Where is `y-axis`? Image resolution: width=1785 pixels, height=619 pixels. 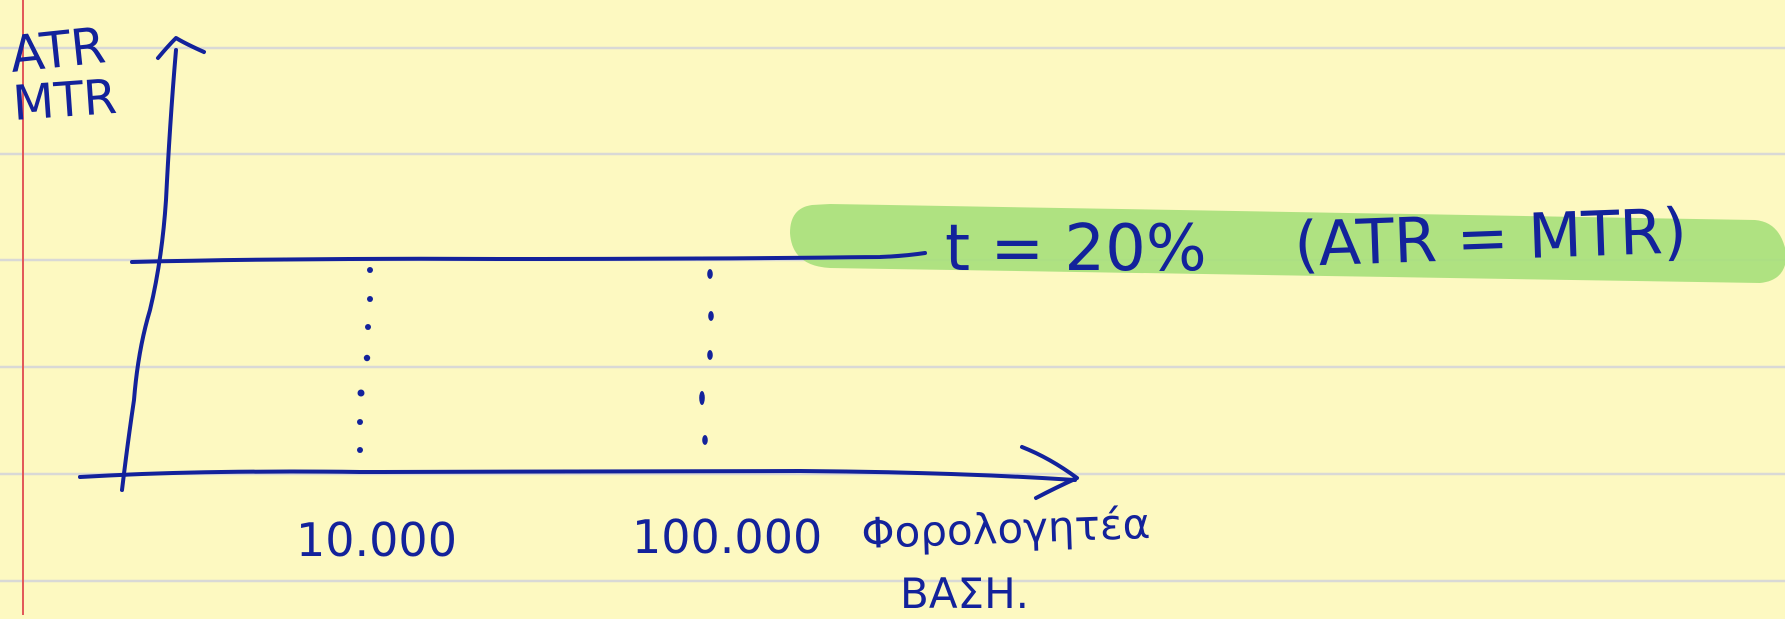
y-axis is located at coordinates (149, 270).